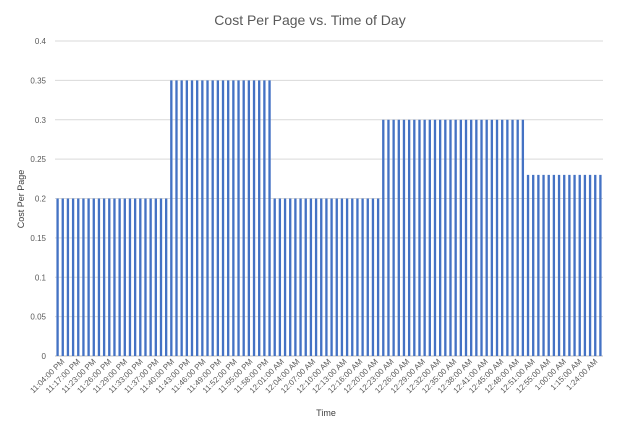 The height and width of the screenshot is (435, 620). Describe the element at coordinates (38, 159) in the screenshot. I see `y-tick-label: 0.25` at that location.